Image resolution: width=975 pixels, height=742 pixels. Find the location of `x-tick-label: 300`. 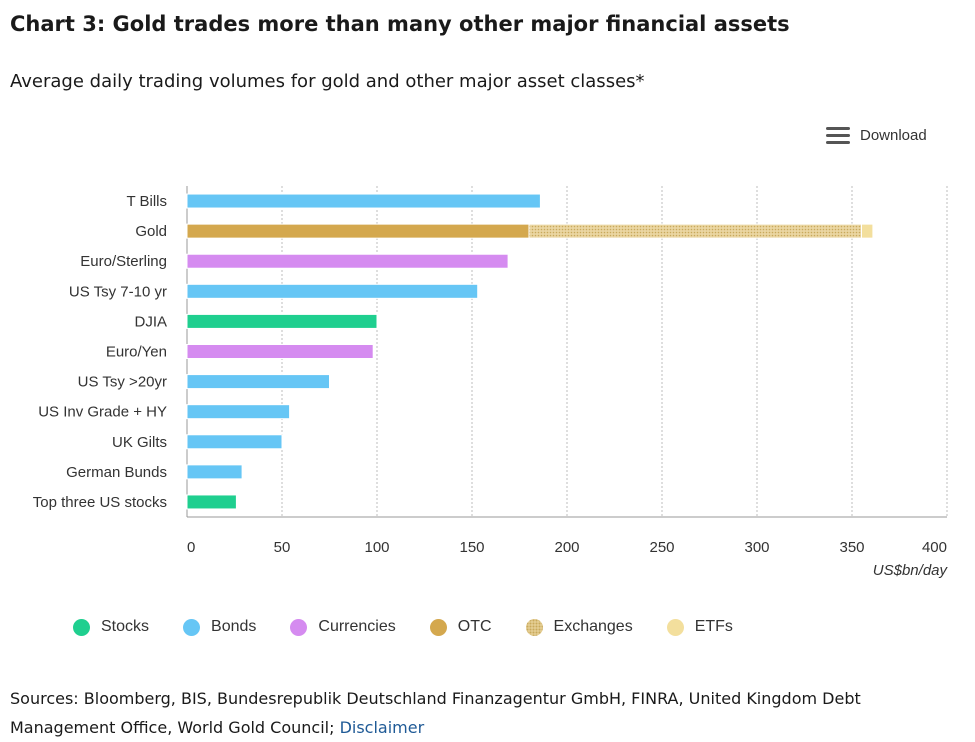

x-tick-label: 300 is located at coordinates (756, 547).